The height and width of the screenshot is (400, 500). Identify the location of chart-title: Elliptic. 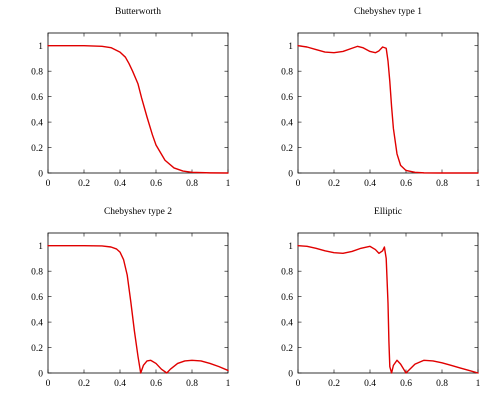
(388, 212).